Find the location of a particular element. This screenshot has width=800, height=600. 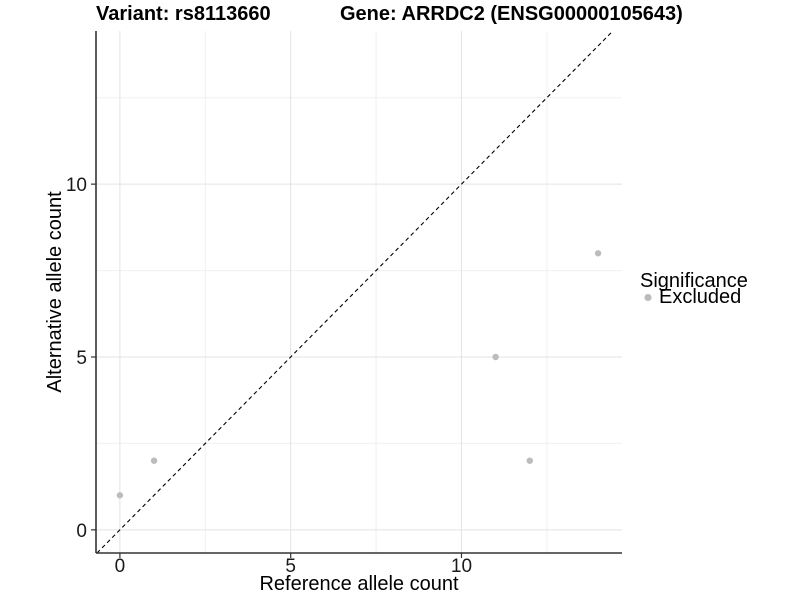

y-tick-label: 5 is located at coordinates (81, 358).